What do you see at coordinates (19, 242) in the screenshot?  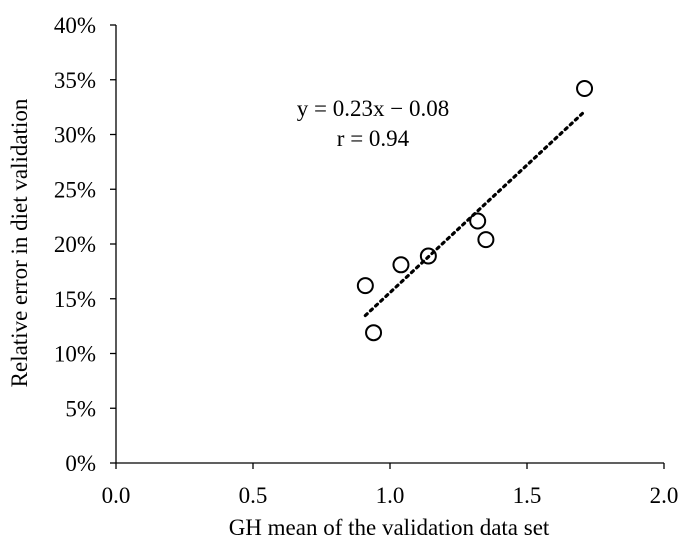 I see `y-axis-label: Relative error in diet validation` at bounding box center [19, 242].